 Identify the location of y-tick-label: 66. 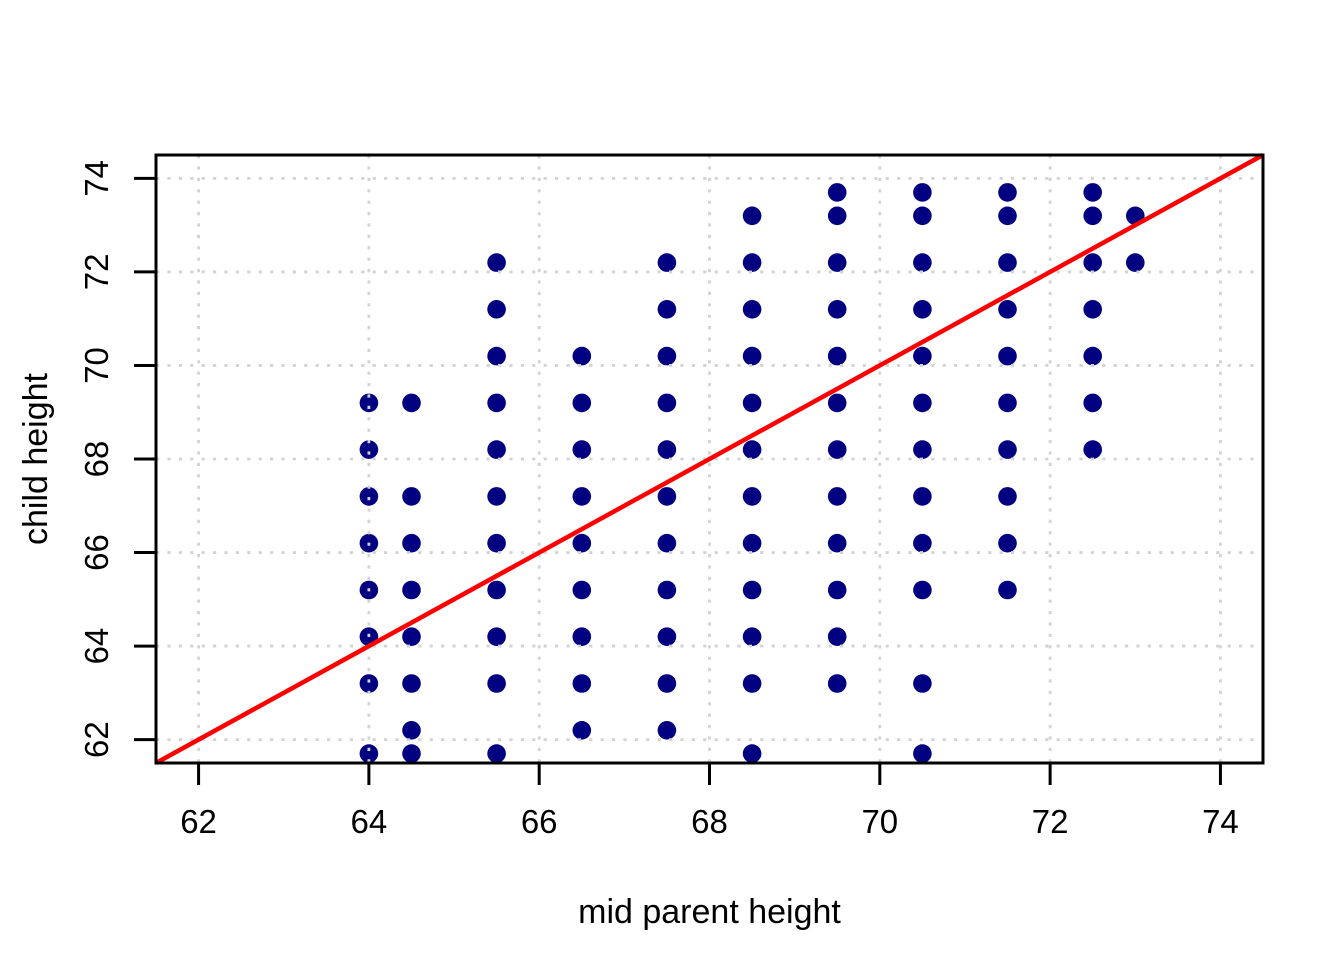
(96, 552).